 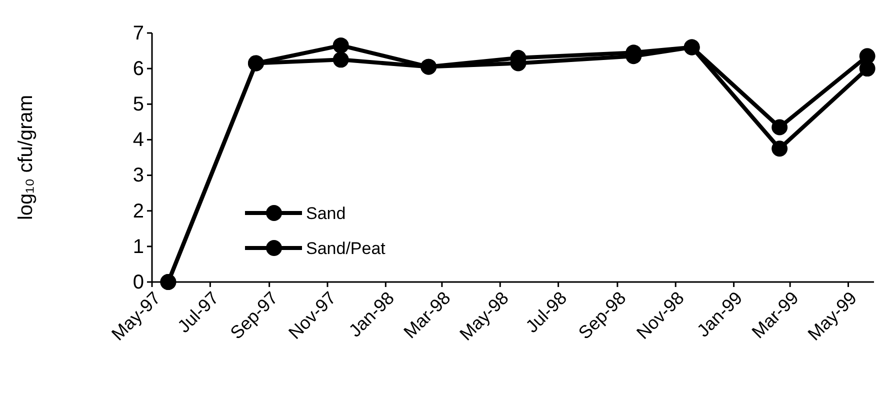 I want to click on y-tick-label: 1, so click(x=138, y=247).